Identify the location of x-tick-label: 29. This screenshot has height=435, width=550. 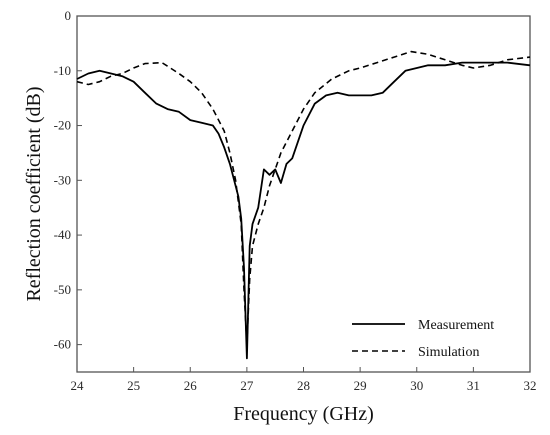
(360, 385).